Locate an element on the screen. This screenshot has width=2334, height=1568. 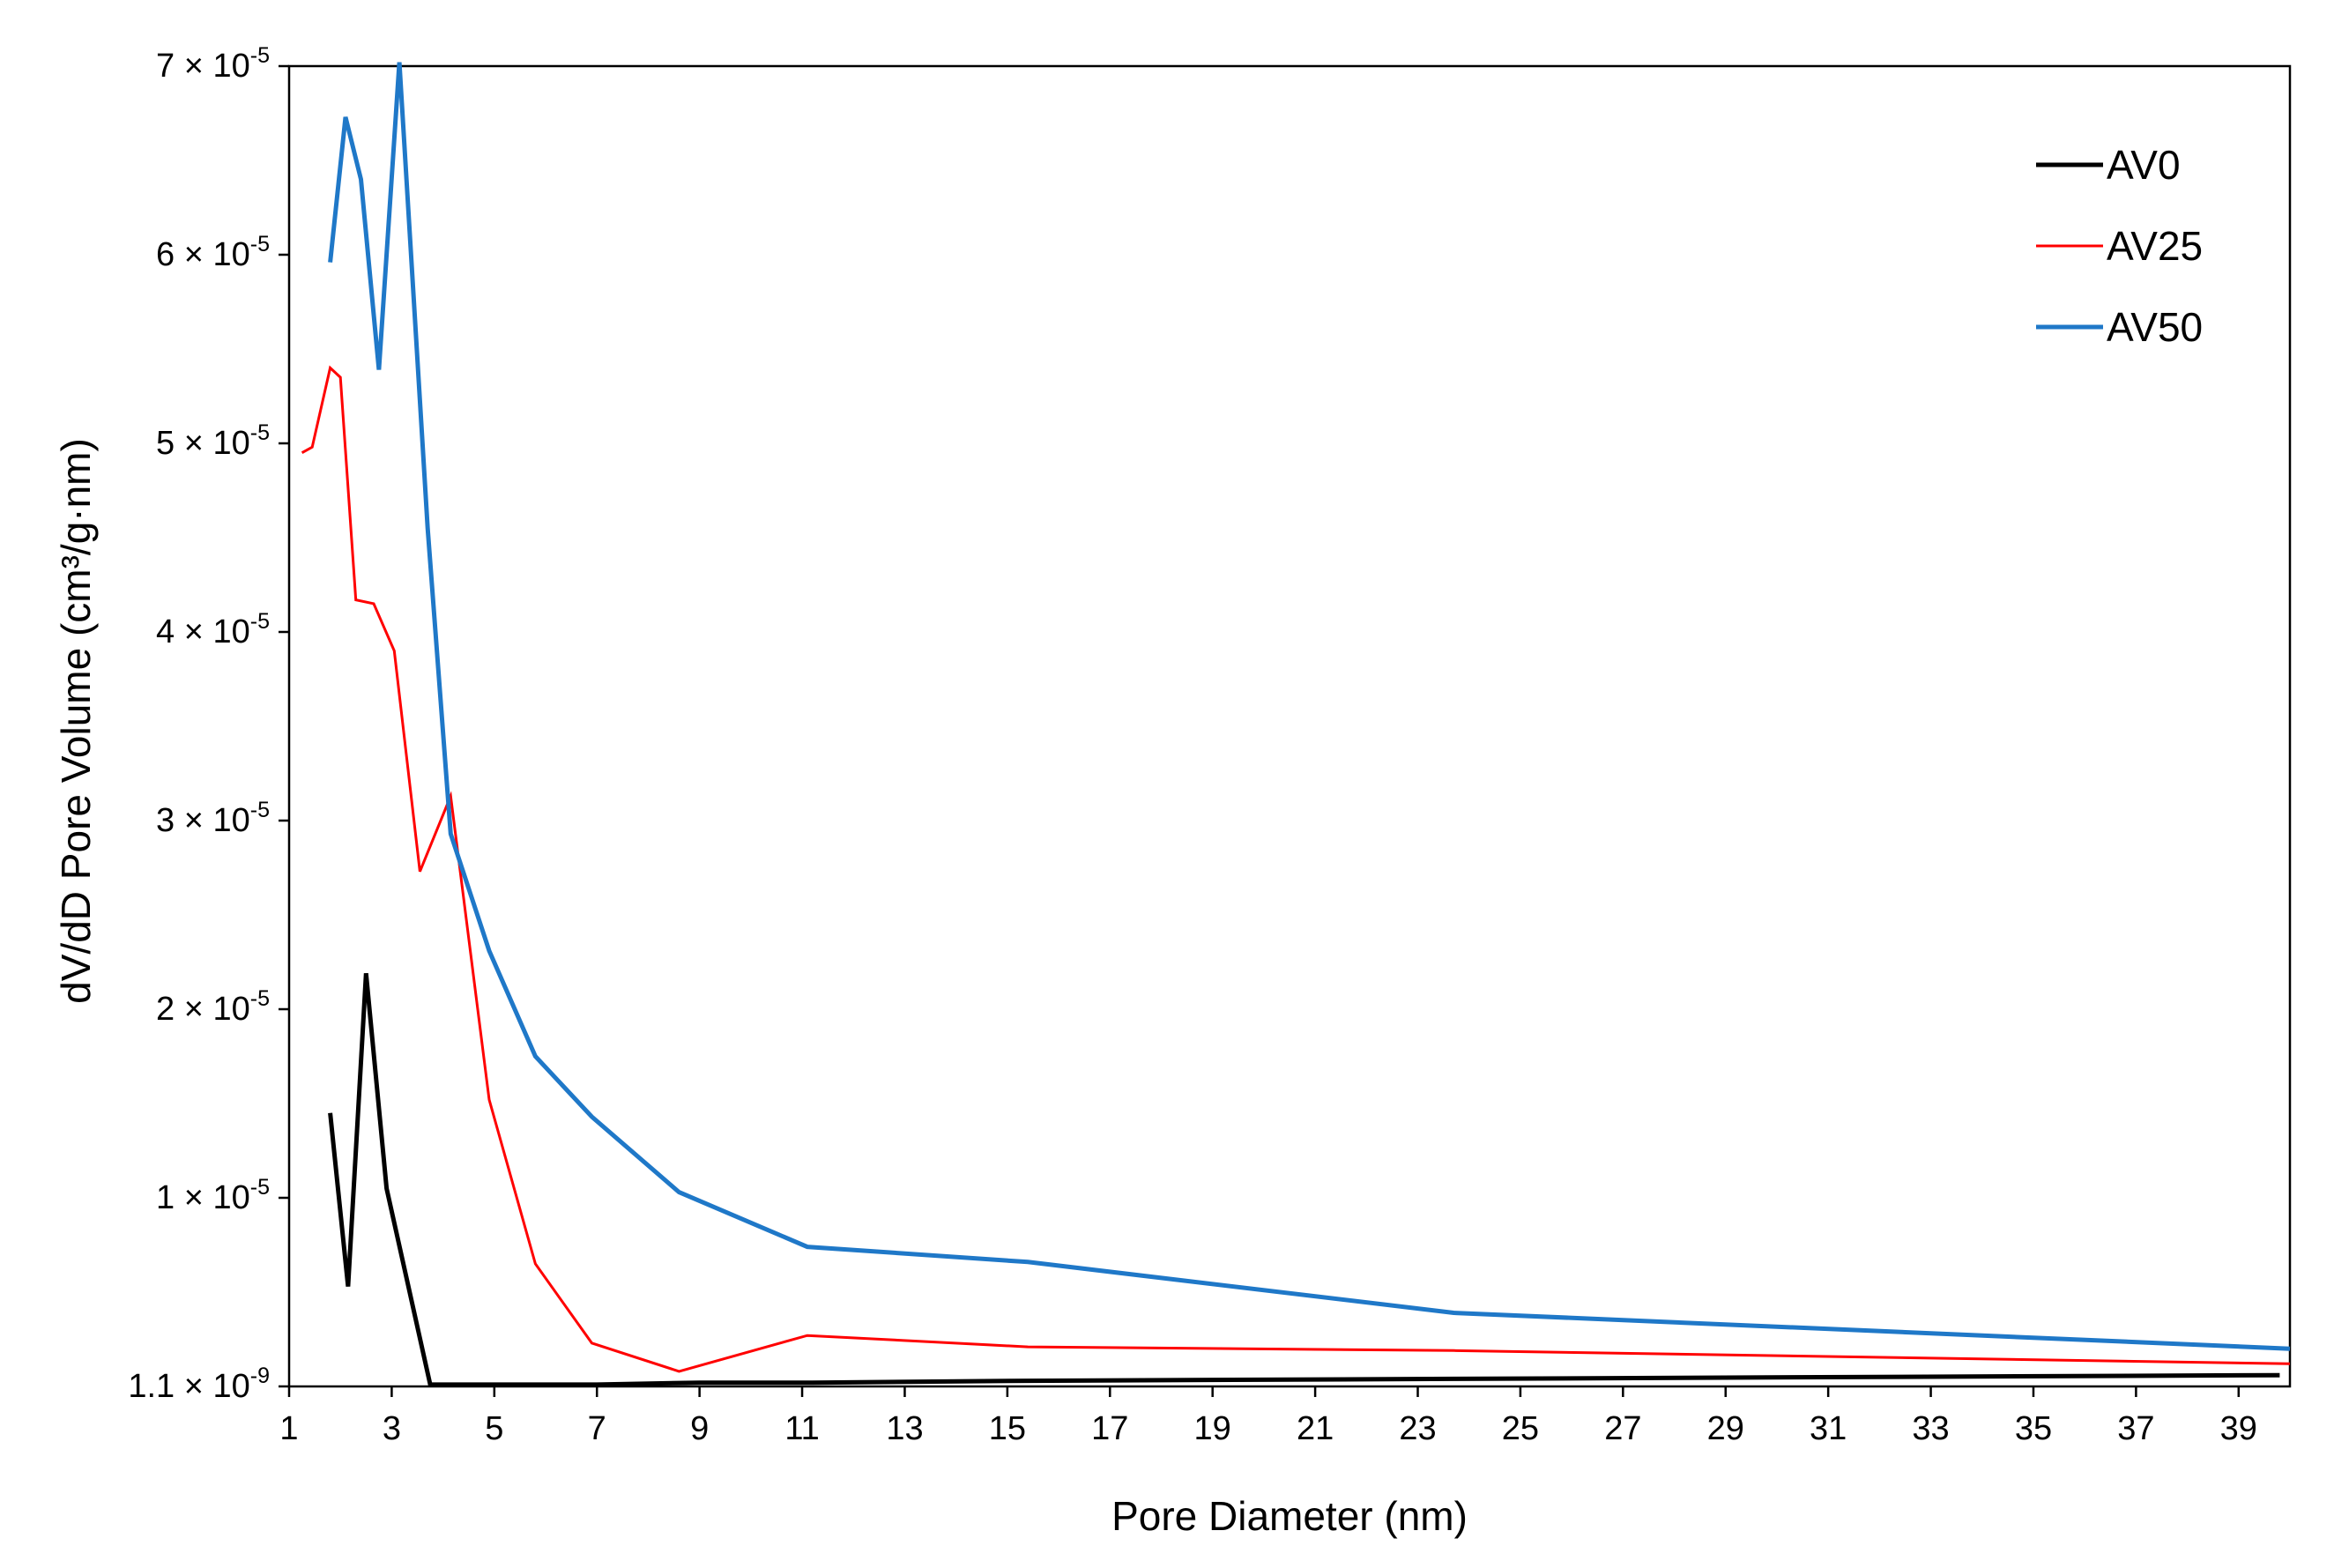
x-tick-label: 25 is located at coordinates (1520, 1428).